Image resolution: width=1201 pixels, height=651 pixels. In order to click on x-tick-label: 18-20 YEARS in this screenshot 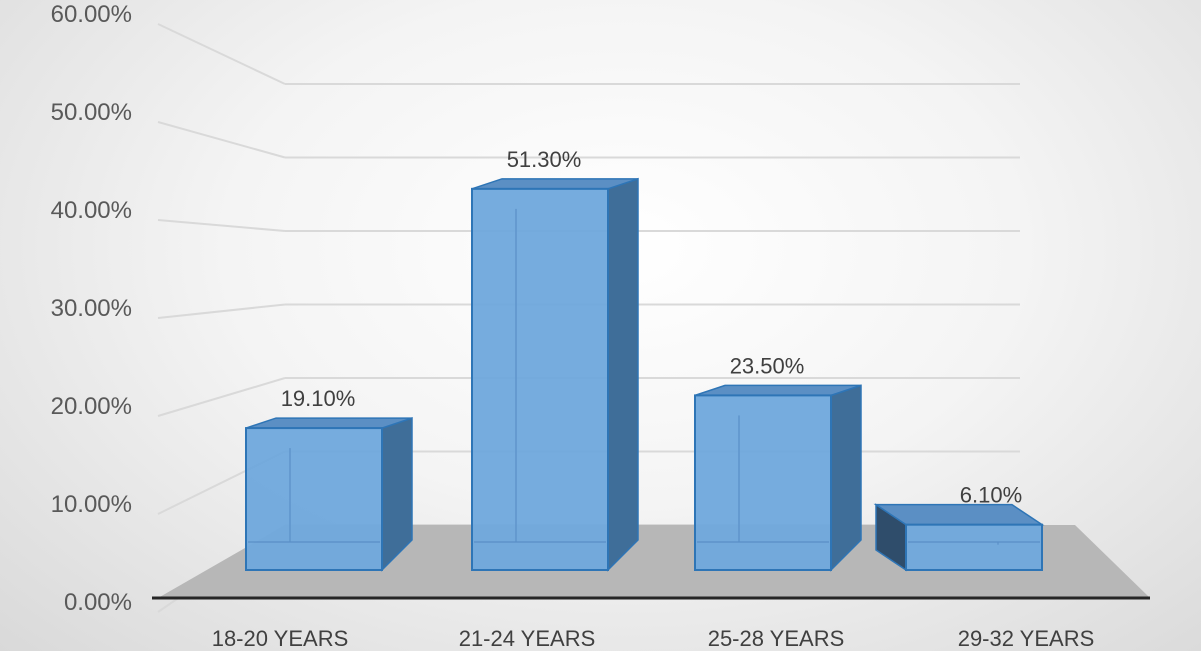, I will do `click(280, 638)`.